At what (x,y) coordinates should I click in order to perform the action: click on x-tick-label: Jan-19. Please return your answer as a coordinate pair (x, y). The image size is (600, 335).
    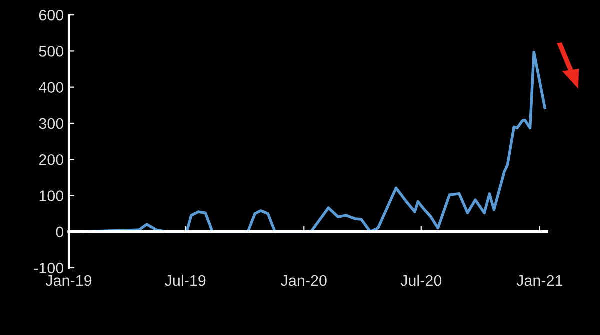
    Looking at the image, I should click on (69, 280).